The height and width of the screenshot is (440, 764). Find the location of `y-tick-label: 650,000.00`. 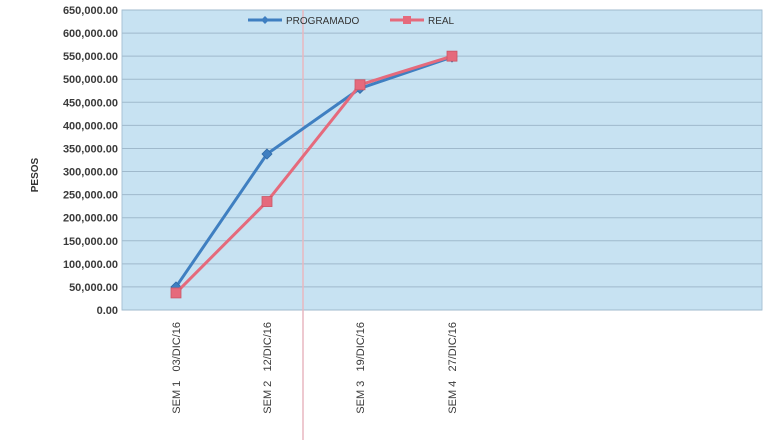

y-tick-label: 650,000.00 is located at coordinates (90, 11).